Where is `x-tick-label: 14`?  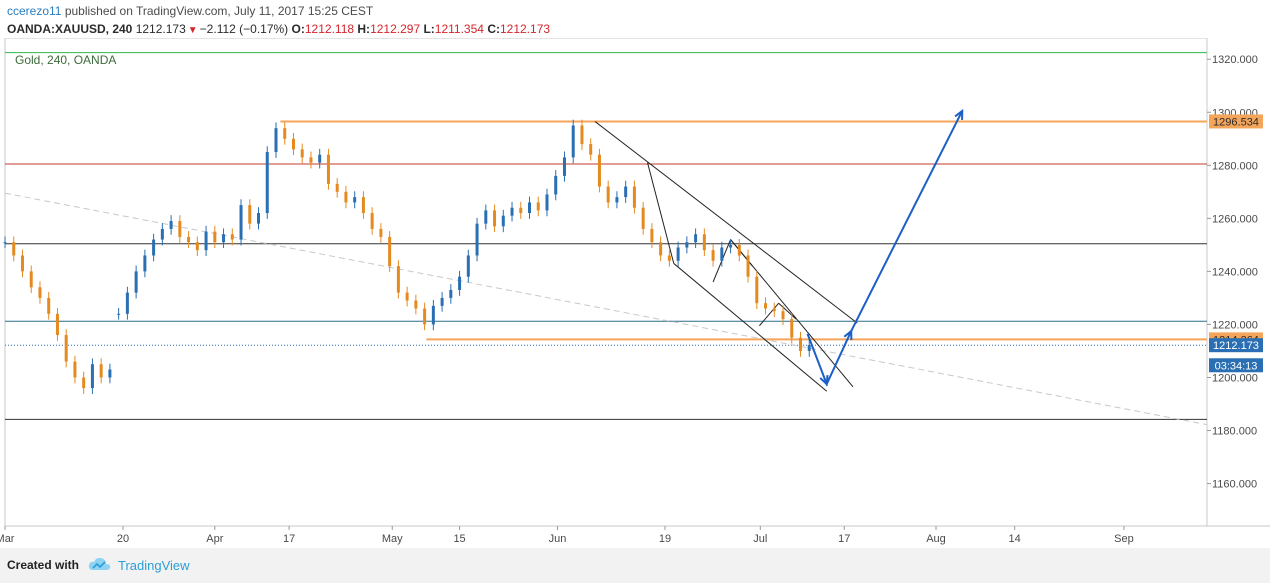 x-tick-label: 14 is located at coordinates (1015, 539).